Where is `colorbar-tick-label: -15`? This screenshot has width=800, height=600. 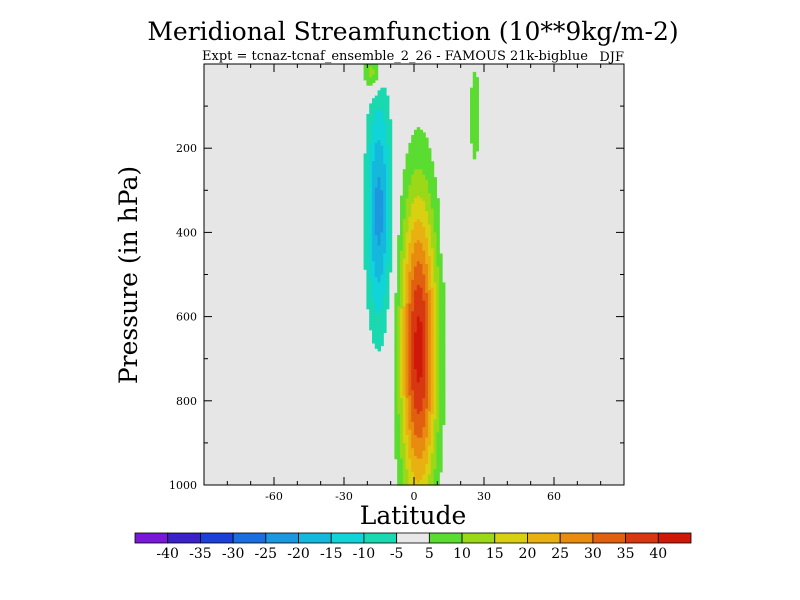 colorbar-tick-label: -15 is located at coordinates (331, 554).